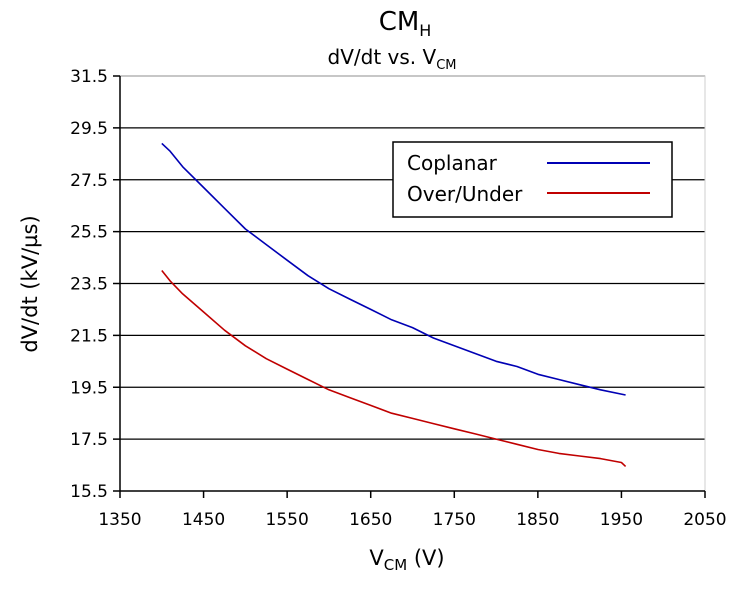 The height and width of the screenshot is (600, 750). Describe the element at coordinates (89, 233) in the screenshot. I see `y-tick-label: 25.5` at that location.